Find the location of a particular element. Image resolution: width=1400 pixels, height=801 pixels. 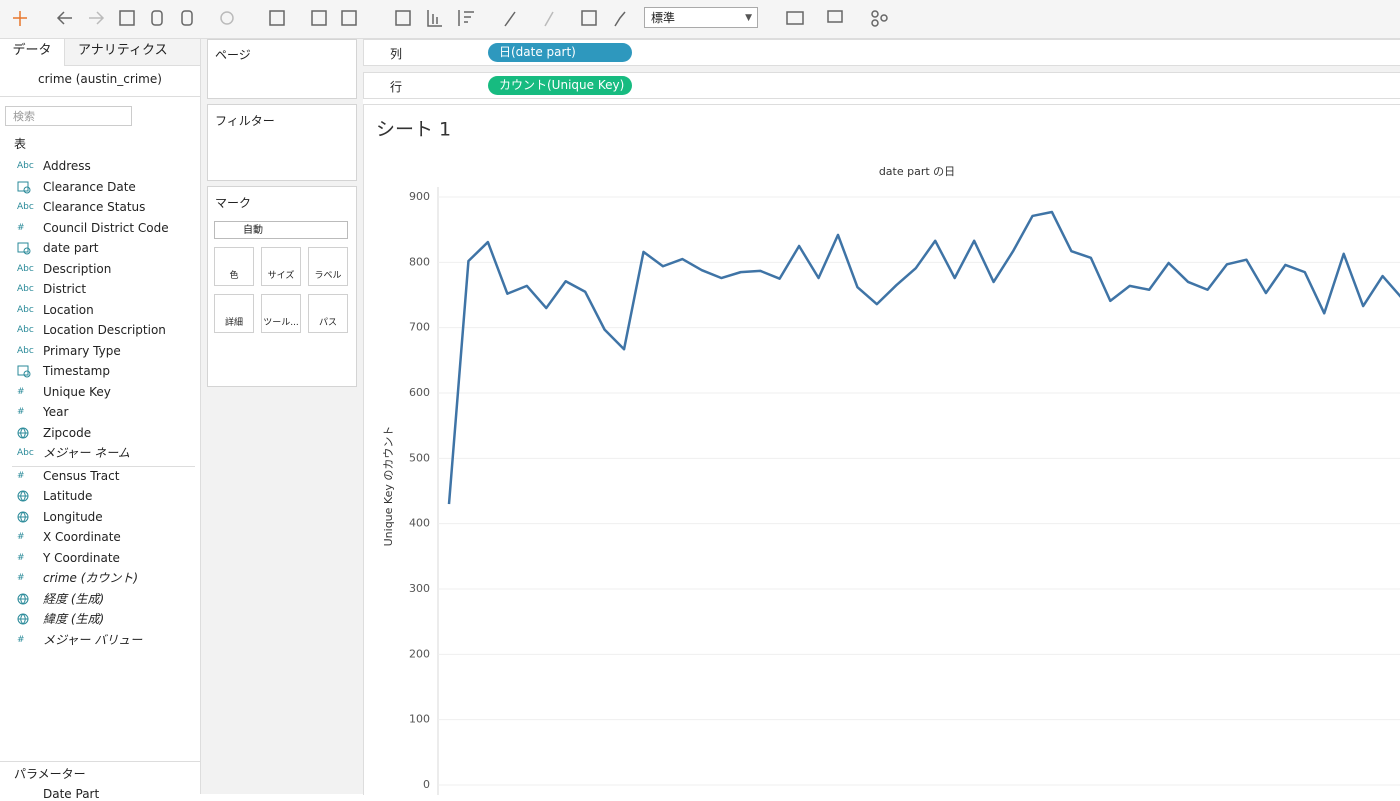

columns-shelf: 列 日(date part) is located at coordinates (881, 52).